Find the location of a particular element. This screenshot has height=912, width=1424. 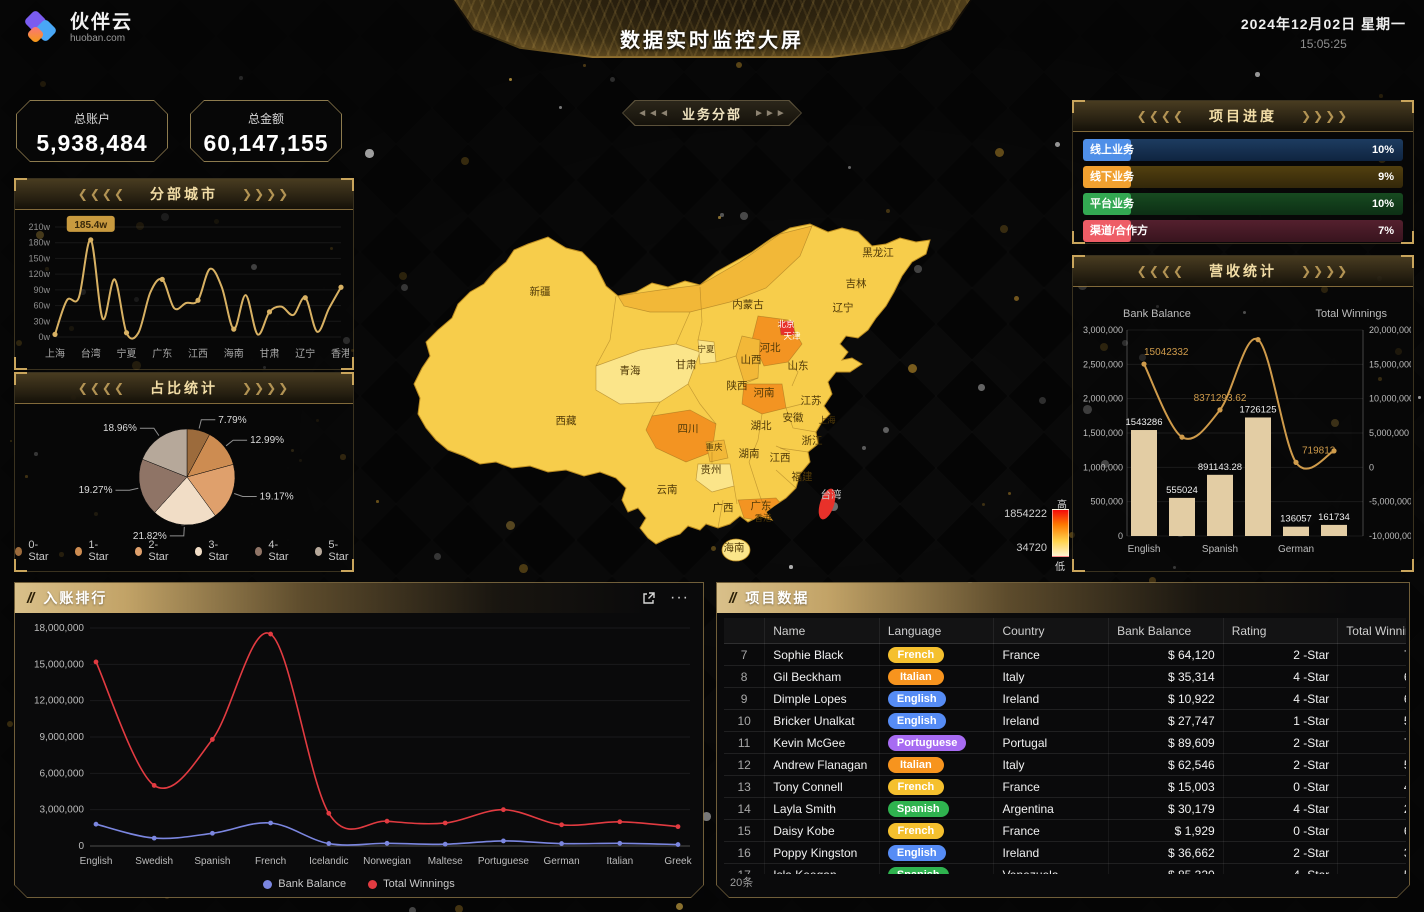

logo: 伙伴云 huoban.com is located at coordinates (78, 28).